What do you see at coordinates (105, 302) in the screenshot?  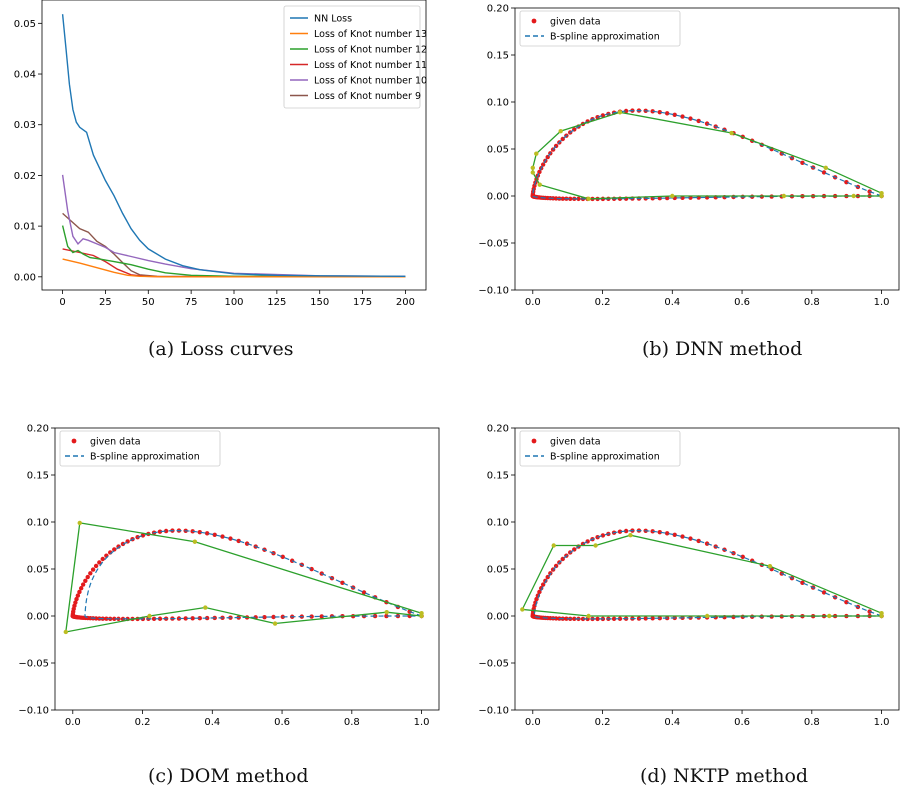 I see `x-tick-label: 25` at bounding box center [105, 302].